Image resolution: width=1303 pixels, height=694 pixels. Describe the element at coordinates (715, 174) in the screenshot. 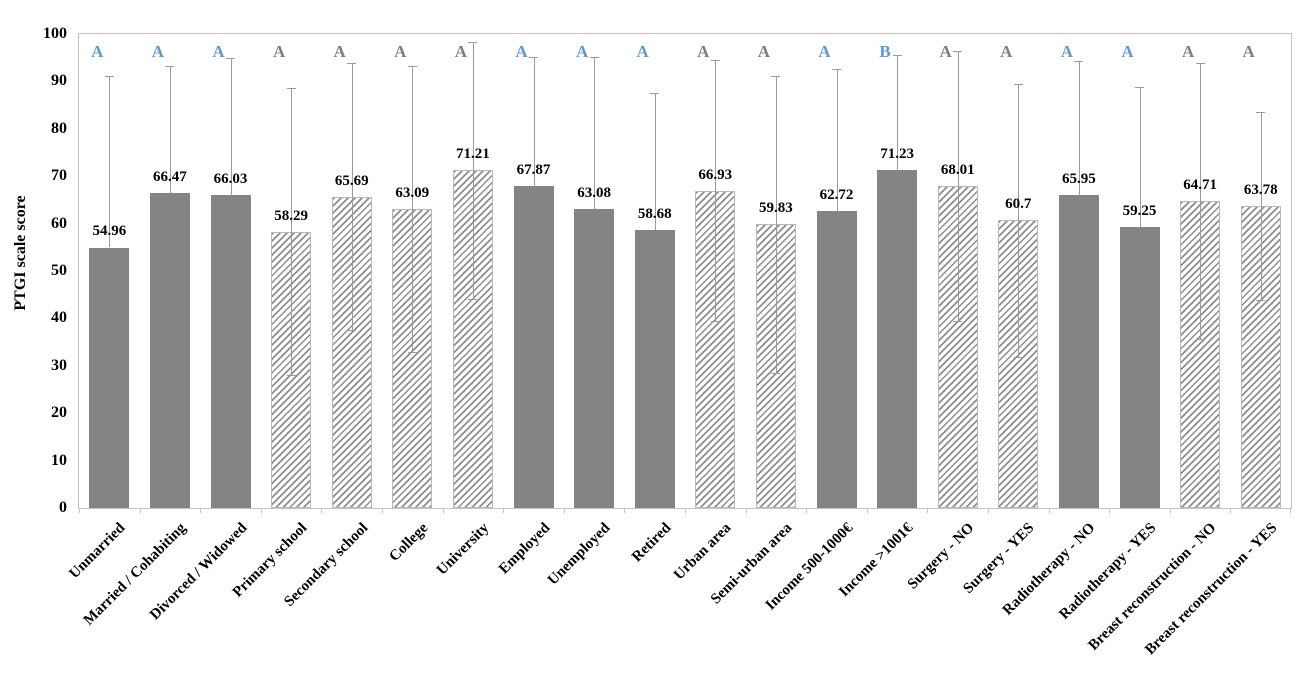

I see `value-label: 66.93` at that location.